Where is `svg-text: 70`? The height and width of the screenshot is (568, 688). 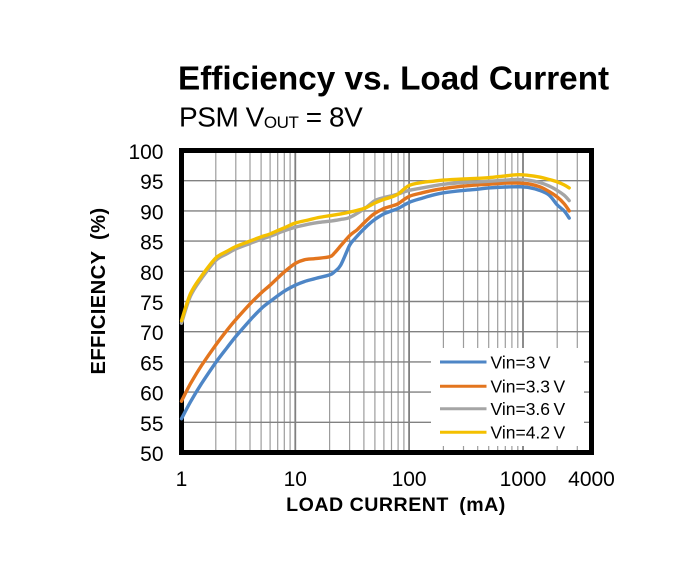
svg-text: 70 is located at coordinates (151, 333).